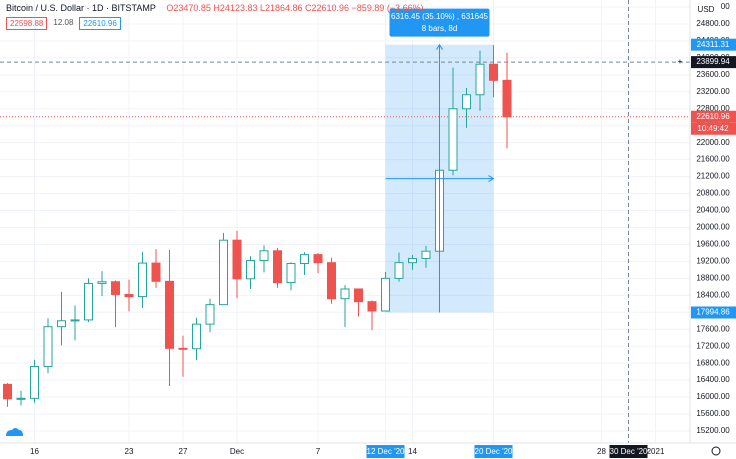  I want to click on x-tick-label: 27, so click(183, 451).